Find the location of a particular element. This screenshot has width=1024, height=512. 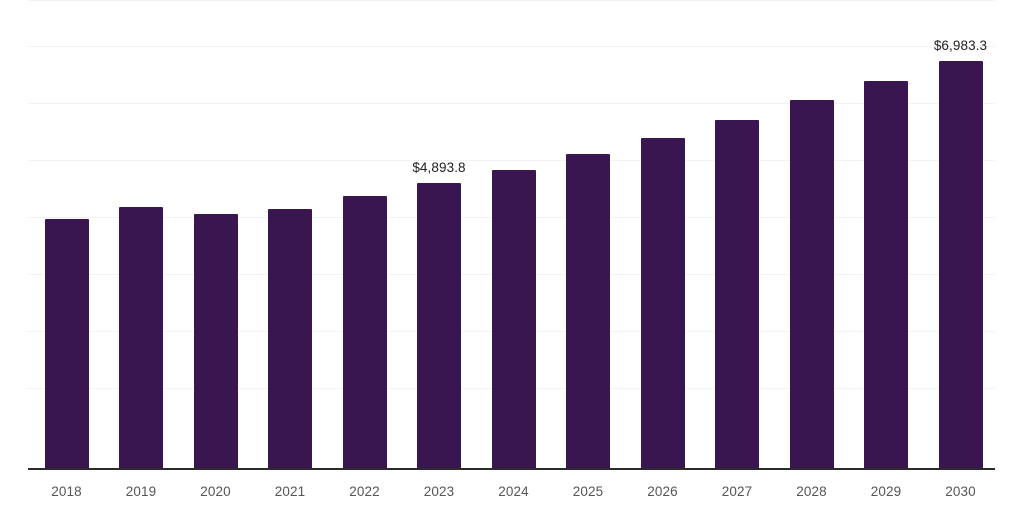

bar-2024 is located at coordinates (513, 319).